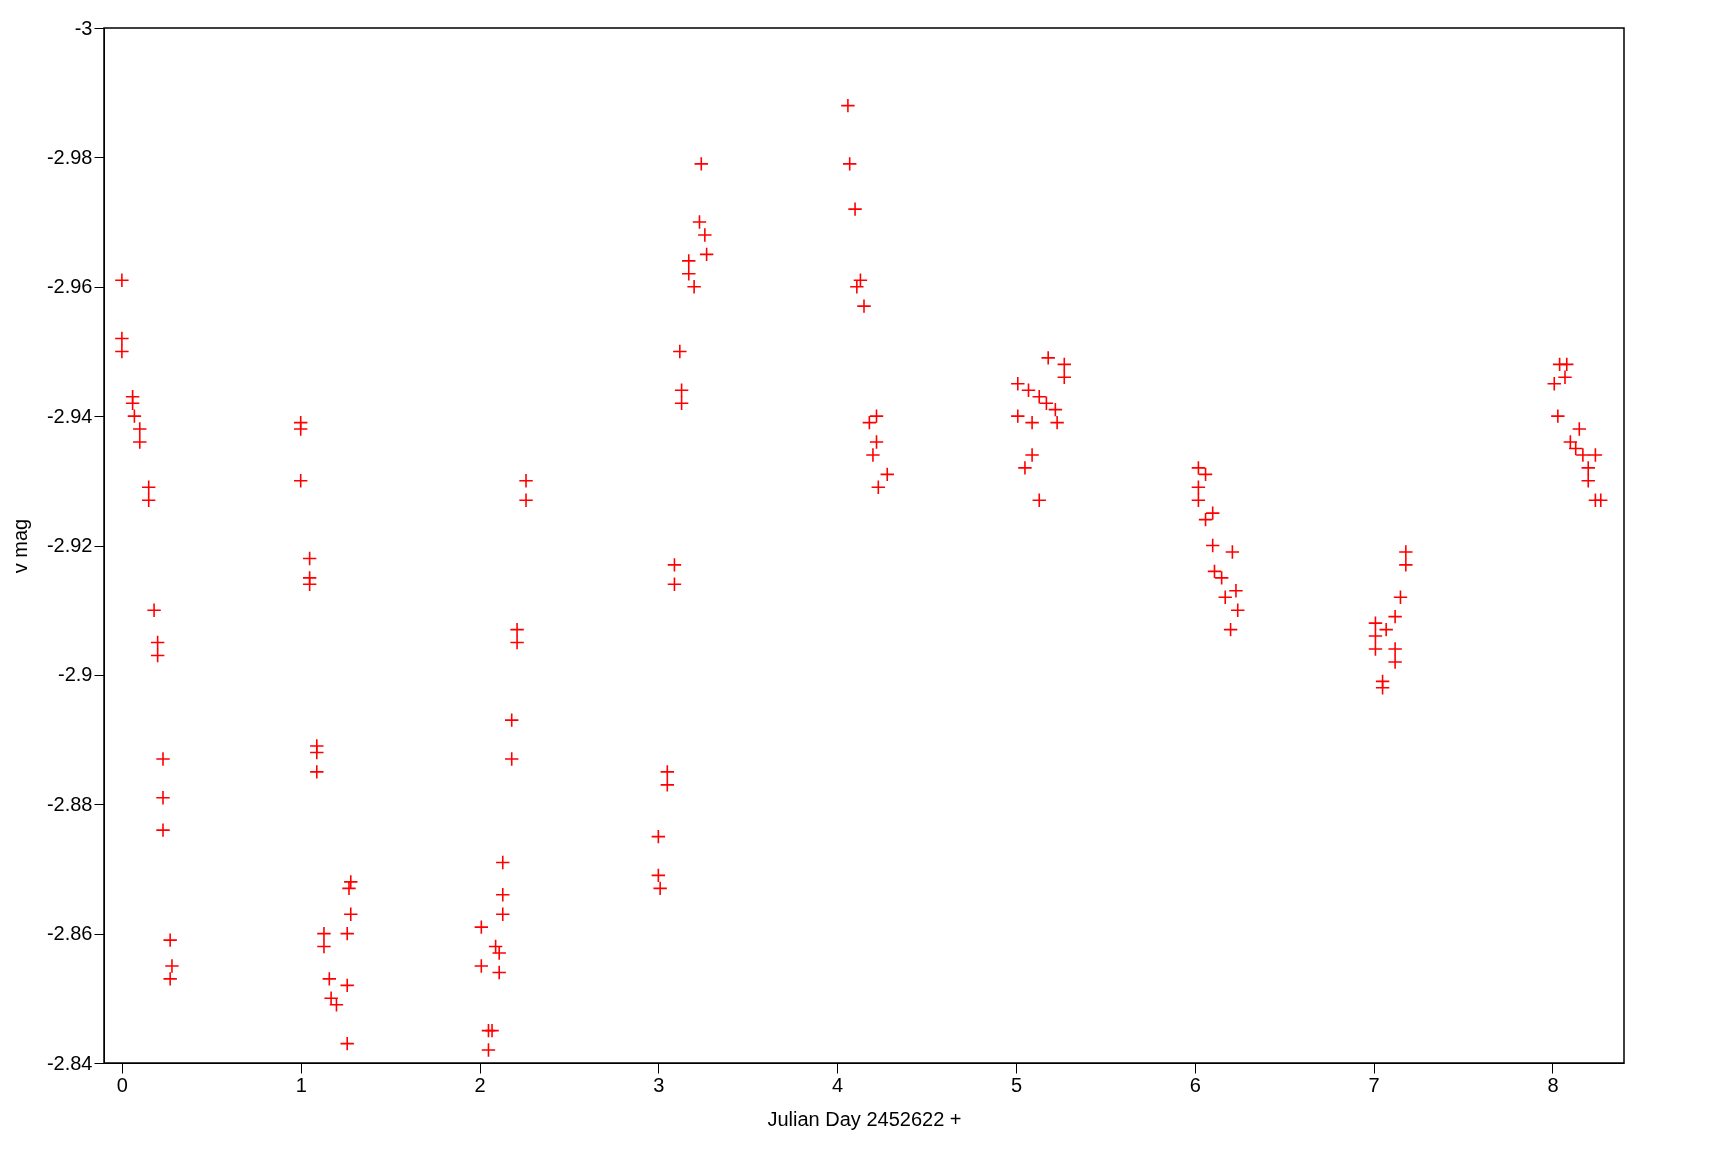 This screenshot has height=1173, width=1723. What do you see at coordinates (75, 674) in the screenshot?
I see `y-tick-label: -2.9` at bounding box center [75, 674].